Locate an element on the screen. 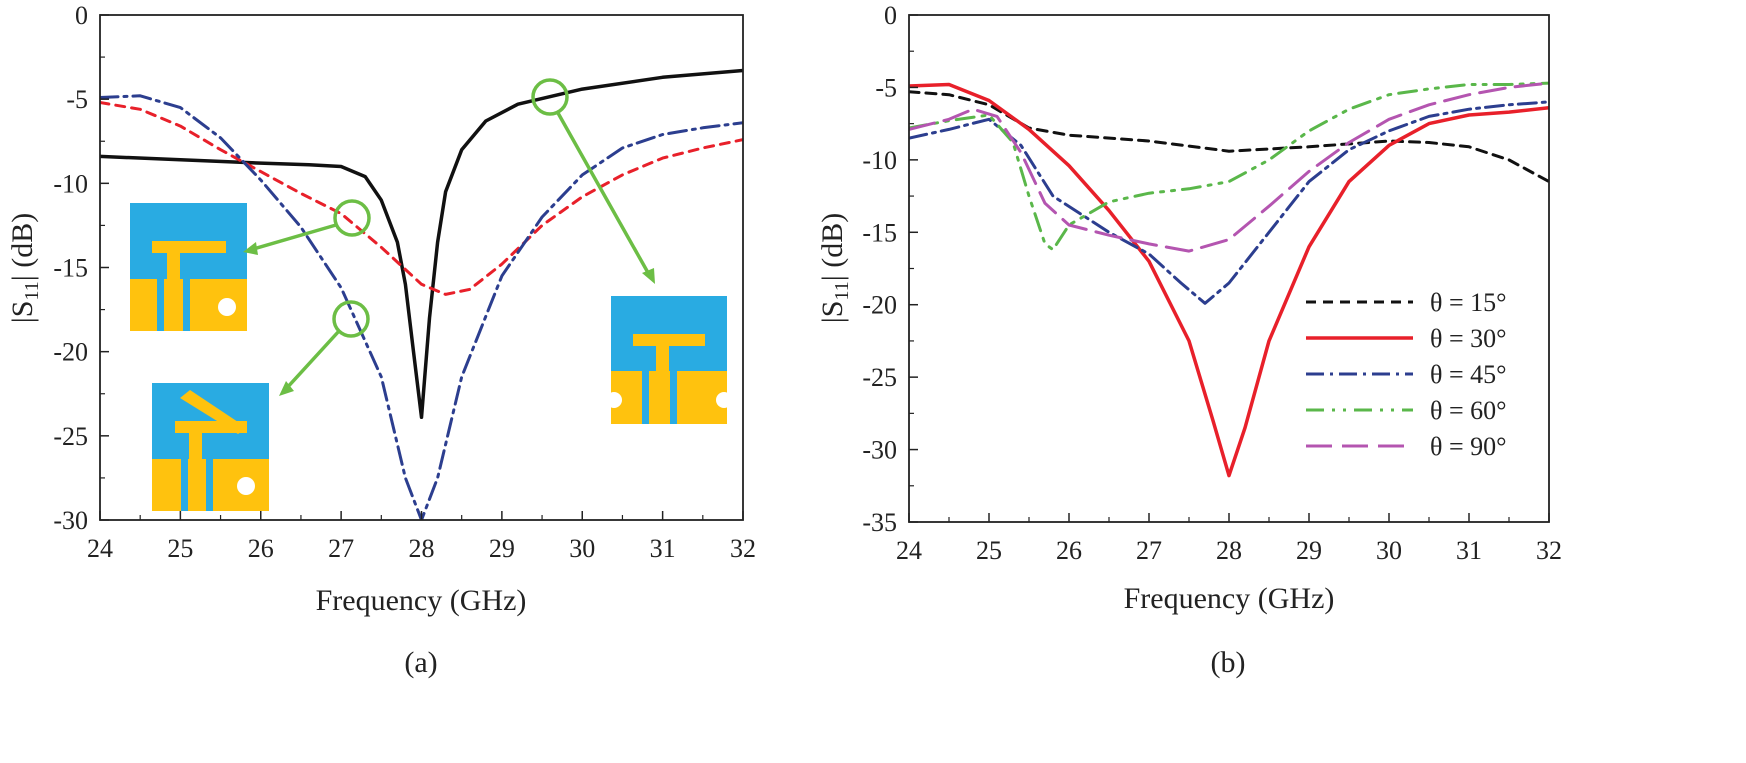 This screenshot has height=763, width=1746. inset-patch-right is located at coordinates (669, 360).